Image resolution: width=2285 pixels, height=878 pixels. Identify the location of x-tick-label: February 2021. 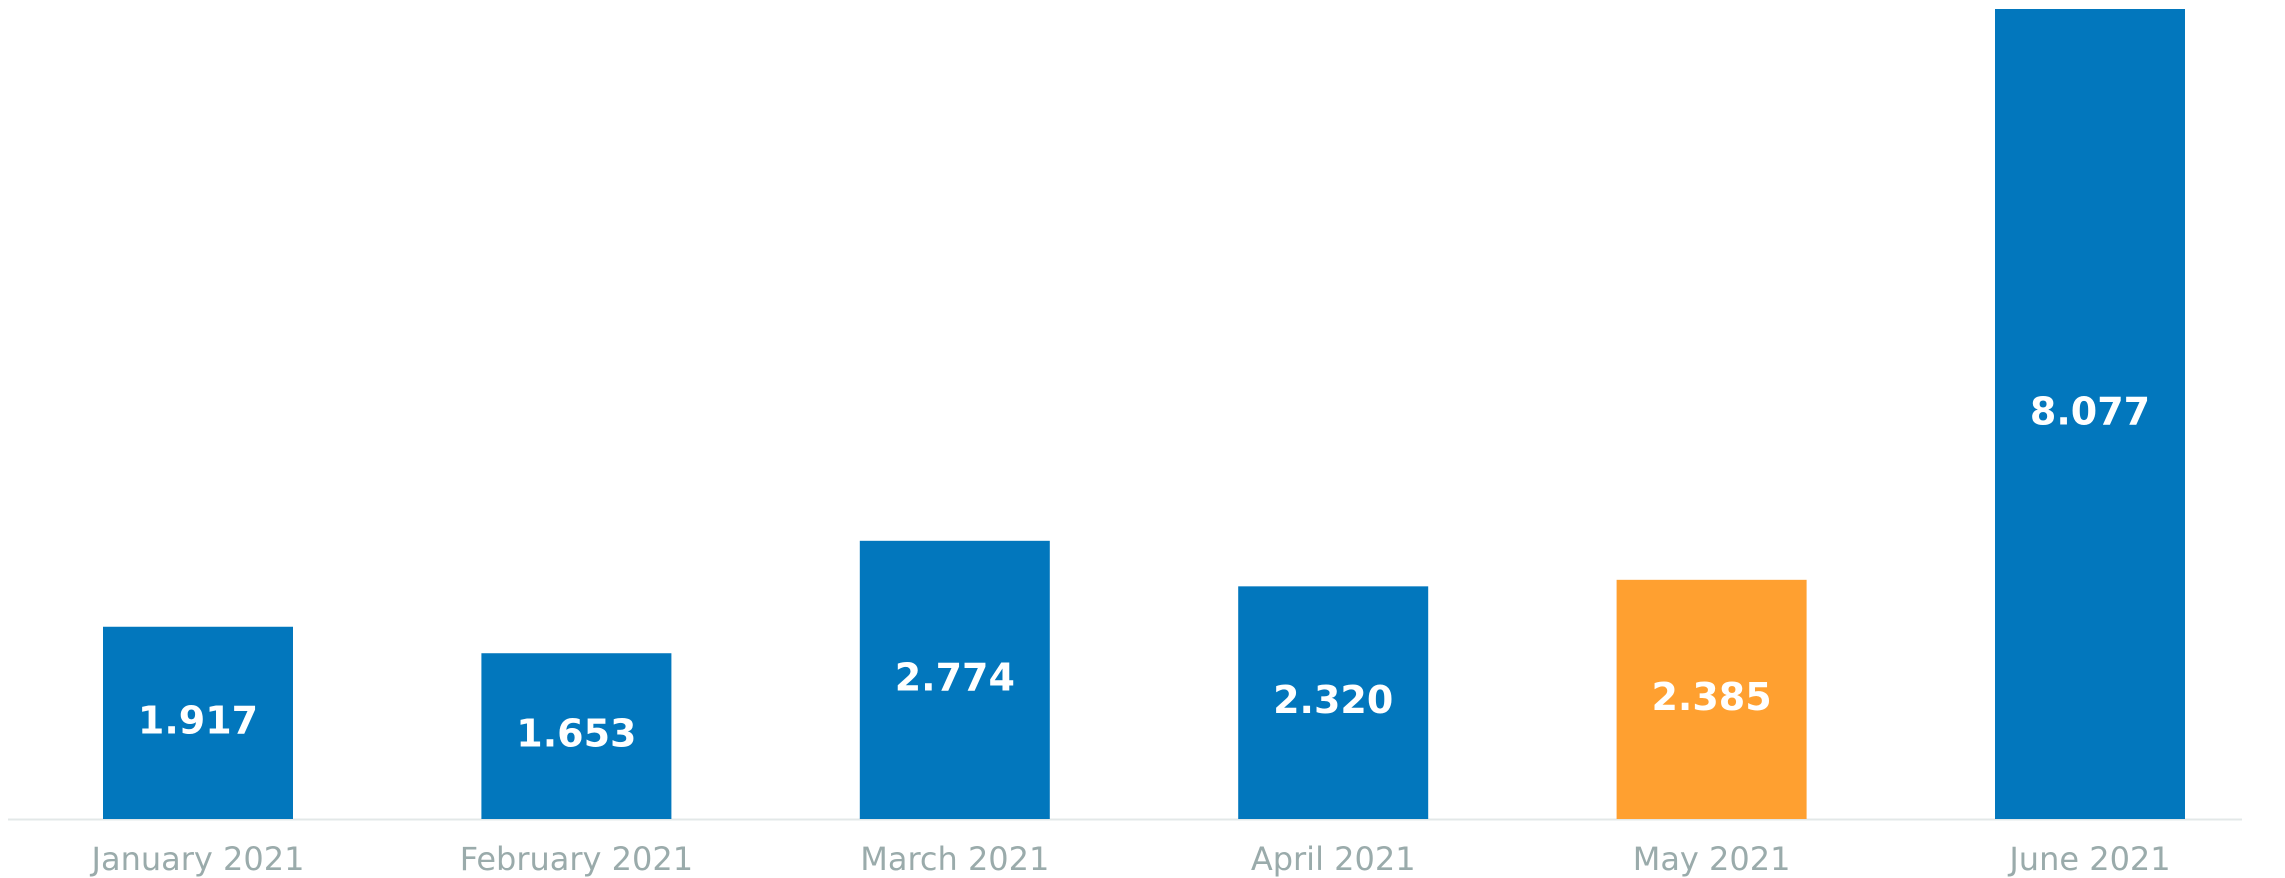
(576, 859).